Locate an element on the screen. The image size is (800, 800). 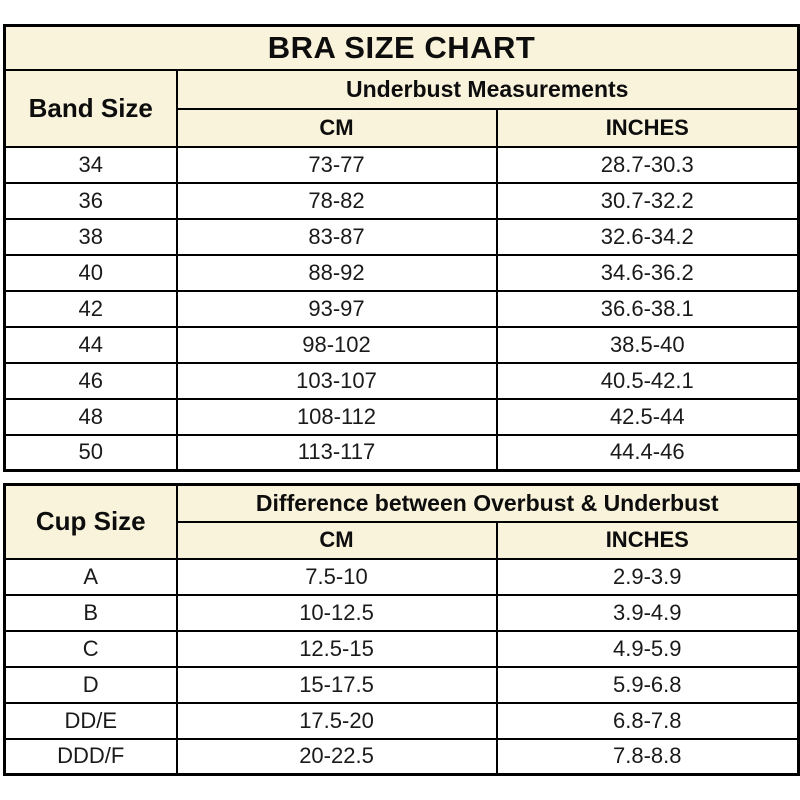
table-row: 36 78-82 30.7-32.2 is located at coordinates (401, 200).